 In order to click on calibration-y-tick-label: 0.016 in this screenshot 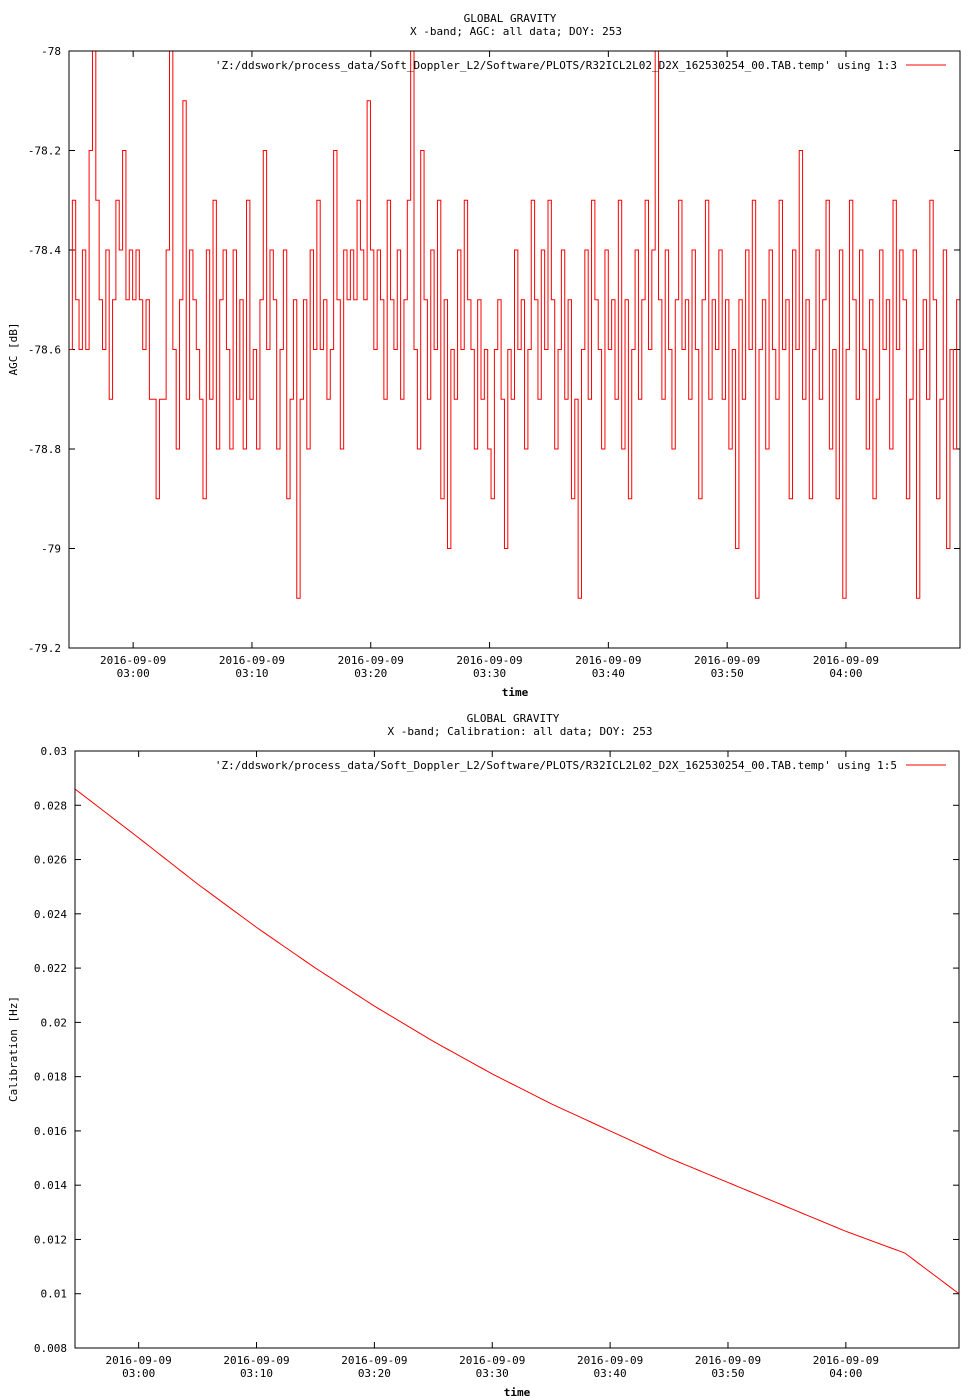, I will do `click(50, 1131)`.